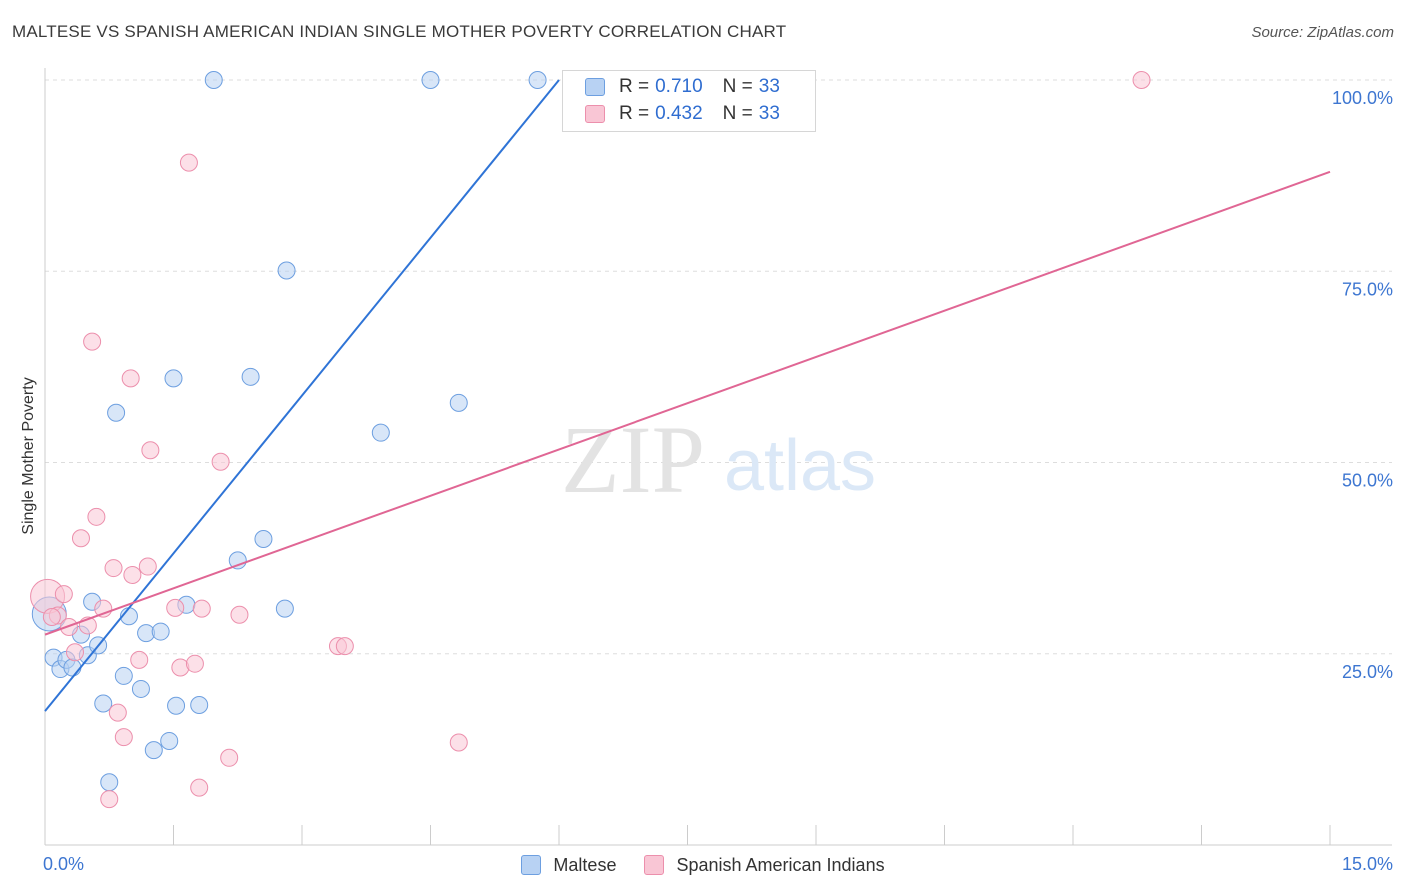 This screenshot has height=892, width=1406. Describe the element at coordinates (63, 864) in the screenshot. I see `x-tick-label: 0.0%` at that location.